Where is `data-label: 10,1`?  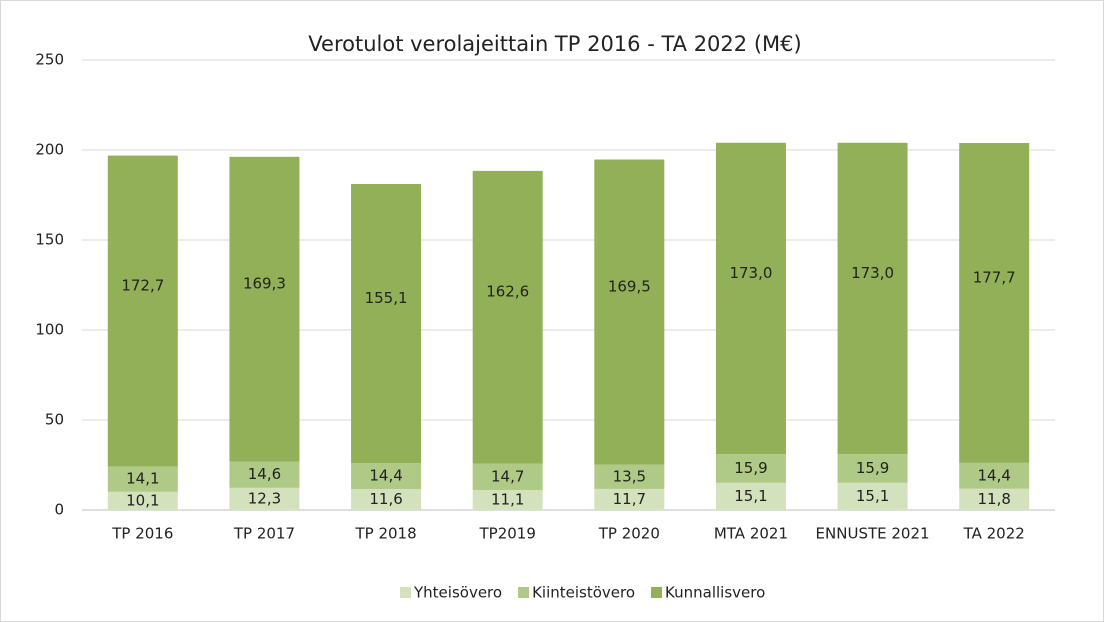
data-label: 10,1 is located at coordinates (142, 500).